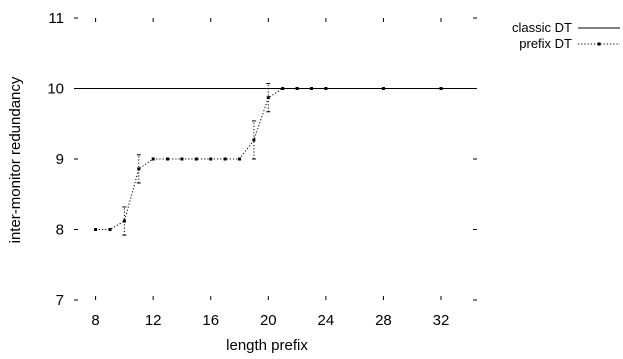 The image size is (623, 359). What do you see at coordinates (56, 18) in the screenshot?
I see `y-tick-label: 11` at bounding box center [56, 18].